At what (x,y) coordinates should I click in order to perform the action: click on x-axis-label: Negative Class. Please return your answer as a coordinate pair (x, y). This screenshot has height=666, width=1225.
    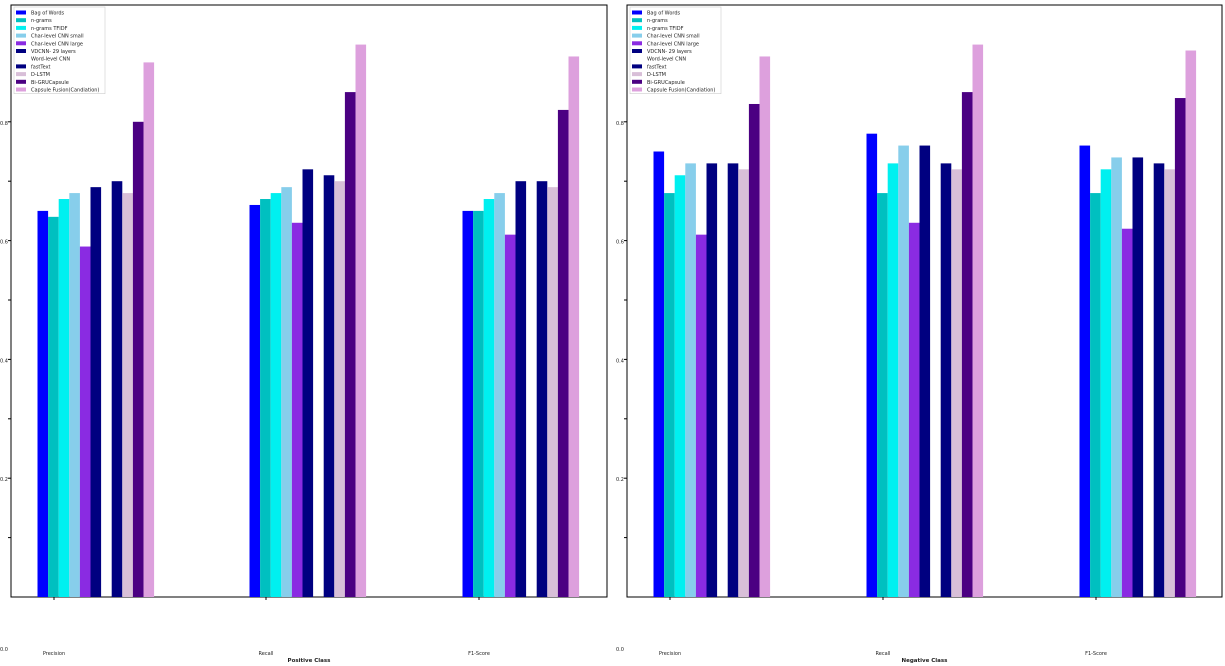
    Looking at the image, I should click on (925, 661).